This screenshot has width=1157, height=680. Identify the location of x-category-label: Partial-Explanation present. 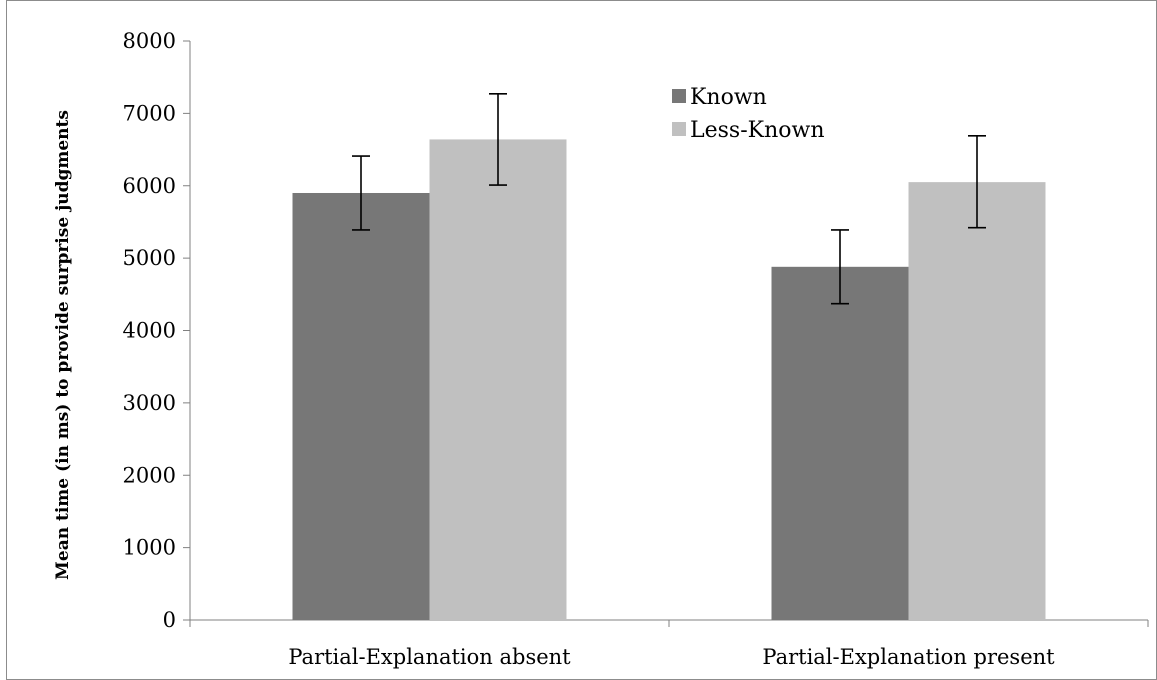
(908, 657).